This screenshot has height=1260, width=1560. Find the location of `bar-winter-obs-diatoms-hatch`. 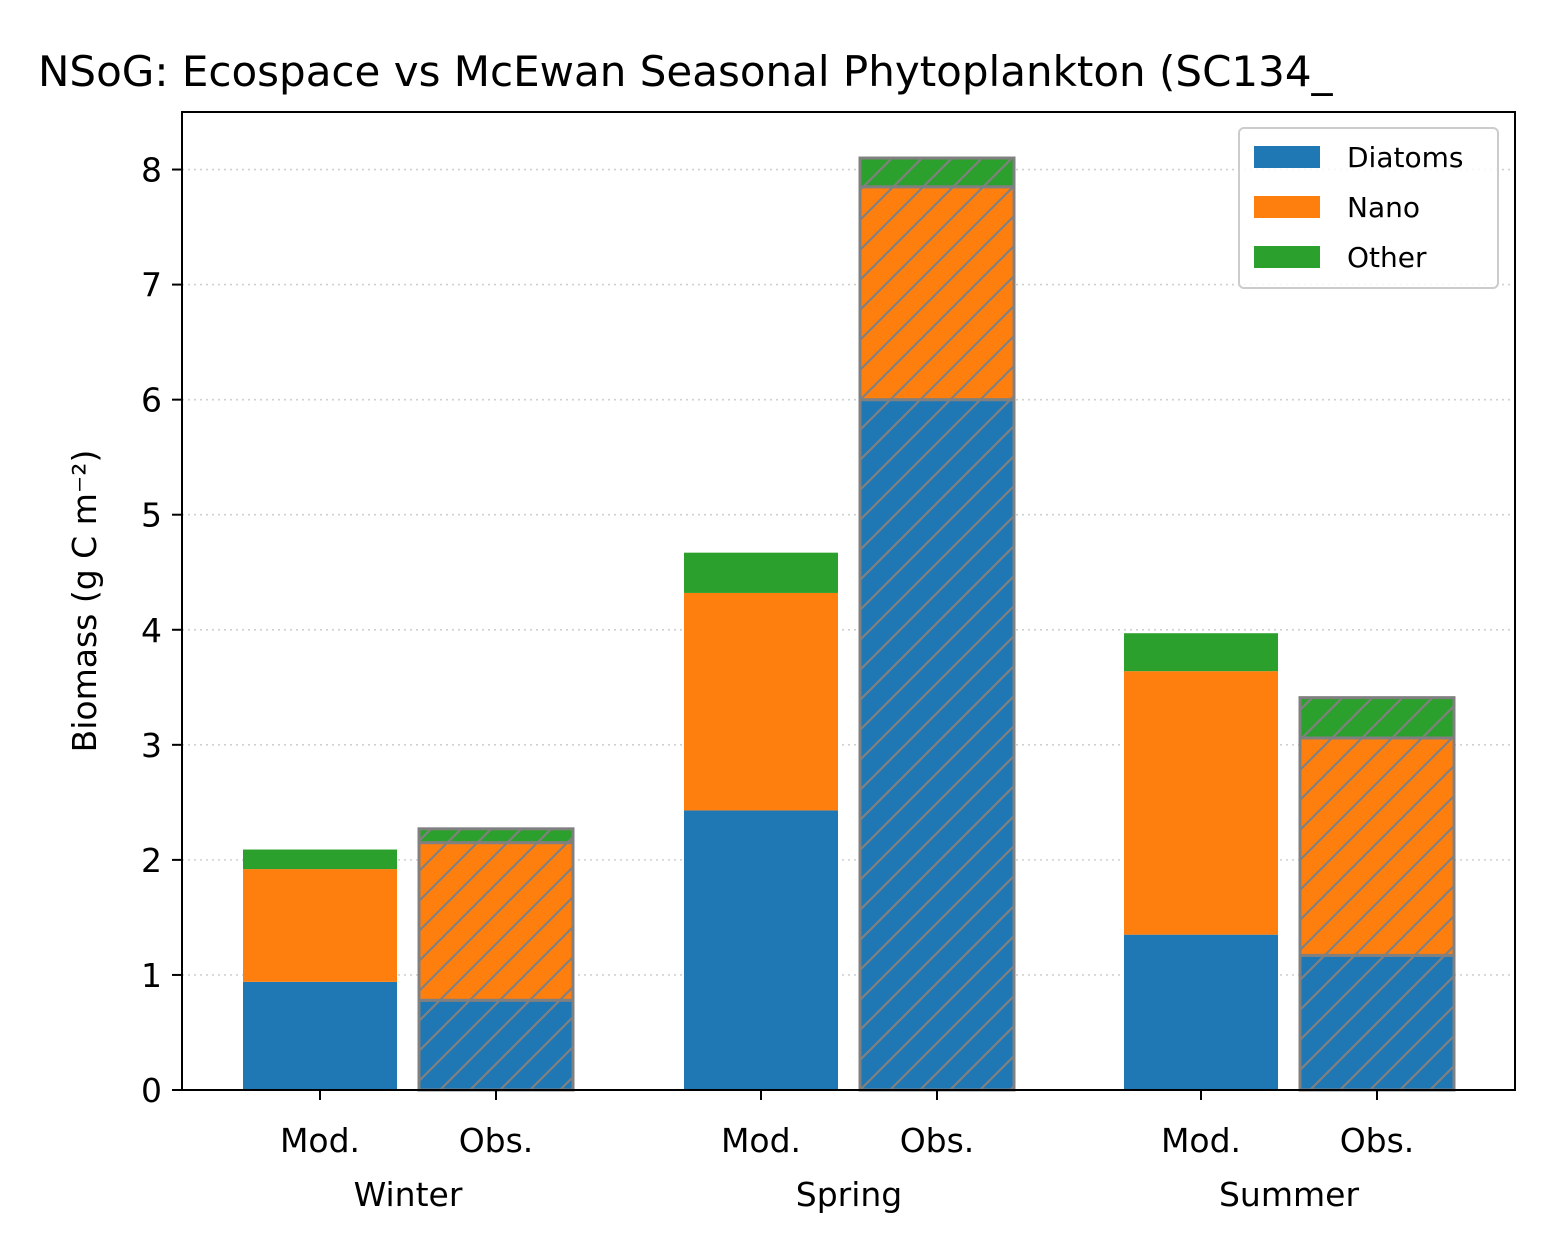

bar-winter-obs-diatoms-hatch is located at coordinates (496, 1045).